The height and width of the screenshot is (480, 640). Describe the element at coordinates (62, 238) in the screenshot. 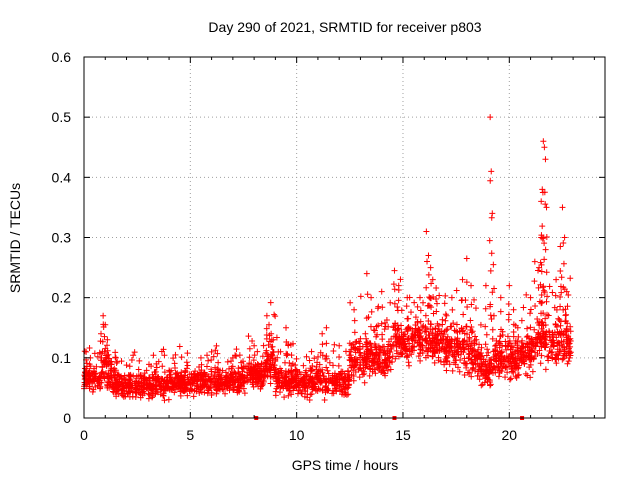

I see `y-tick-label: 0.3` at that location.